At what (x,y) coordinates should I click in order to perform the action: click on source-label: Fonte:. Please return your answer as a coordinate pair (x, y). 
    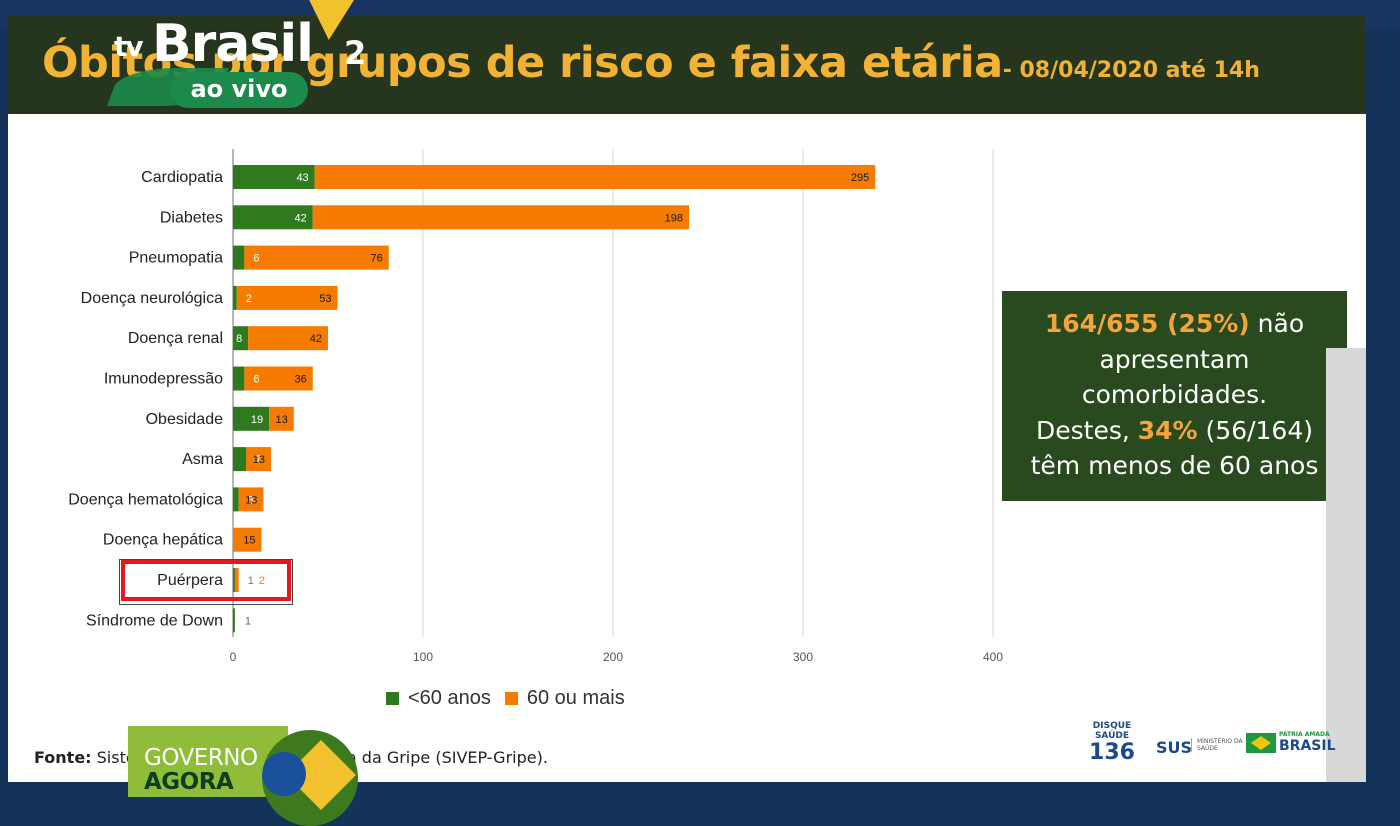
    Looking at the image, I should click on (63, 757).